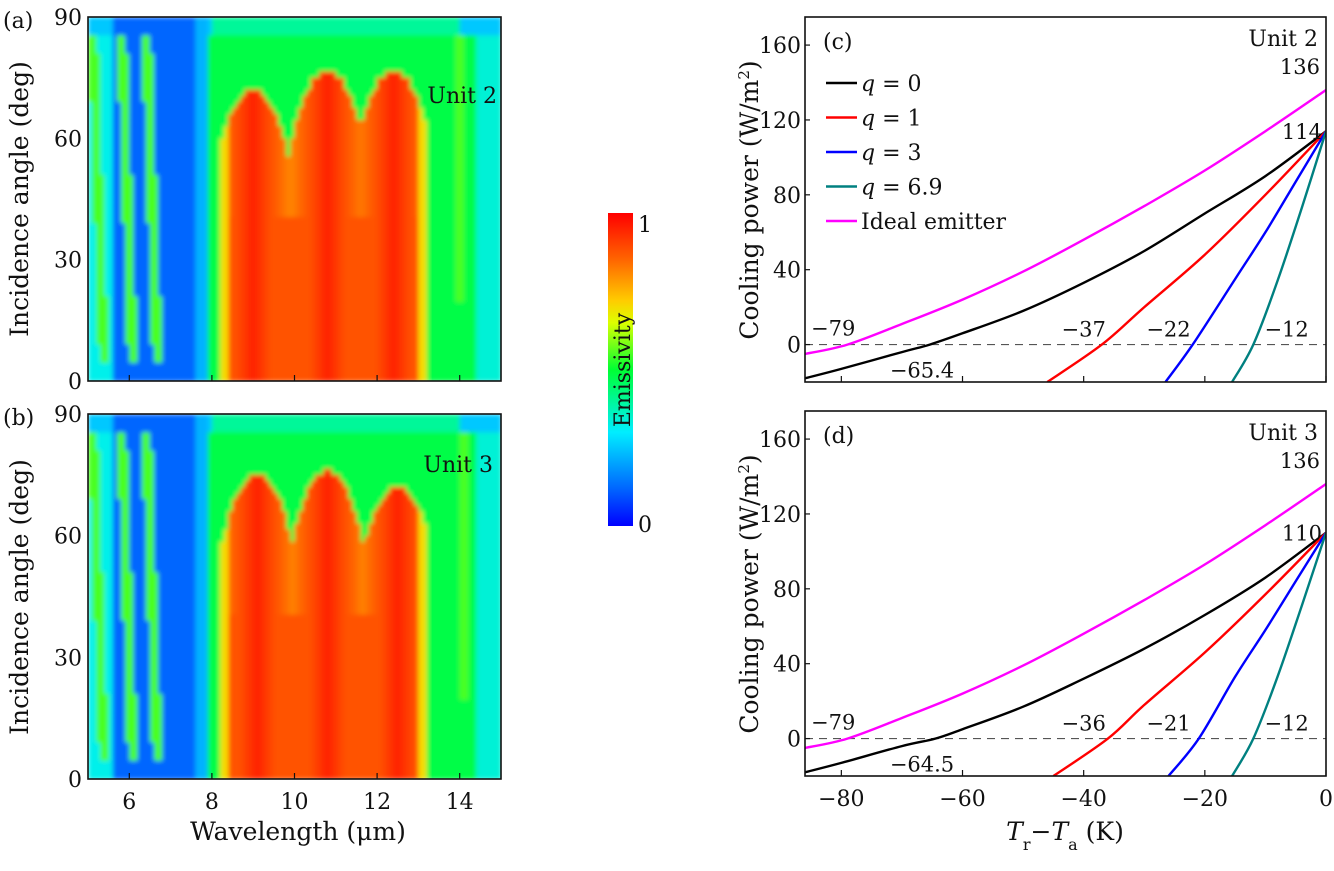 Image resolution: width=1334 pixels, height=871 pixels. Describe the element at coordinates (1065, 835) in the screenshot. I see `line-xlabel: Tr−Ta (K)` at that location.